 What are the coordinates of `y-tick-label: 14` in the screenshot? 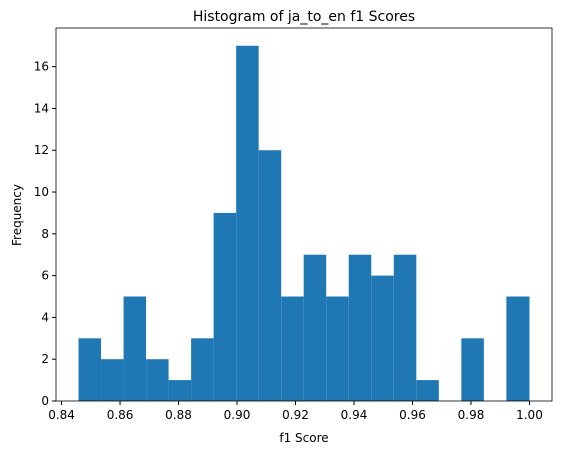 It's located at (41, 108).